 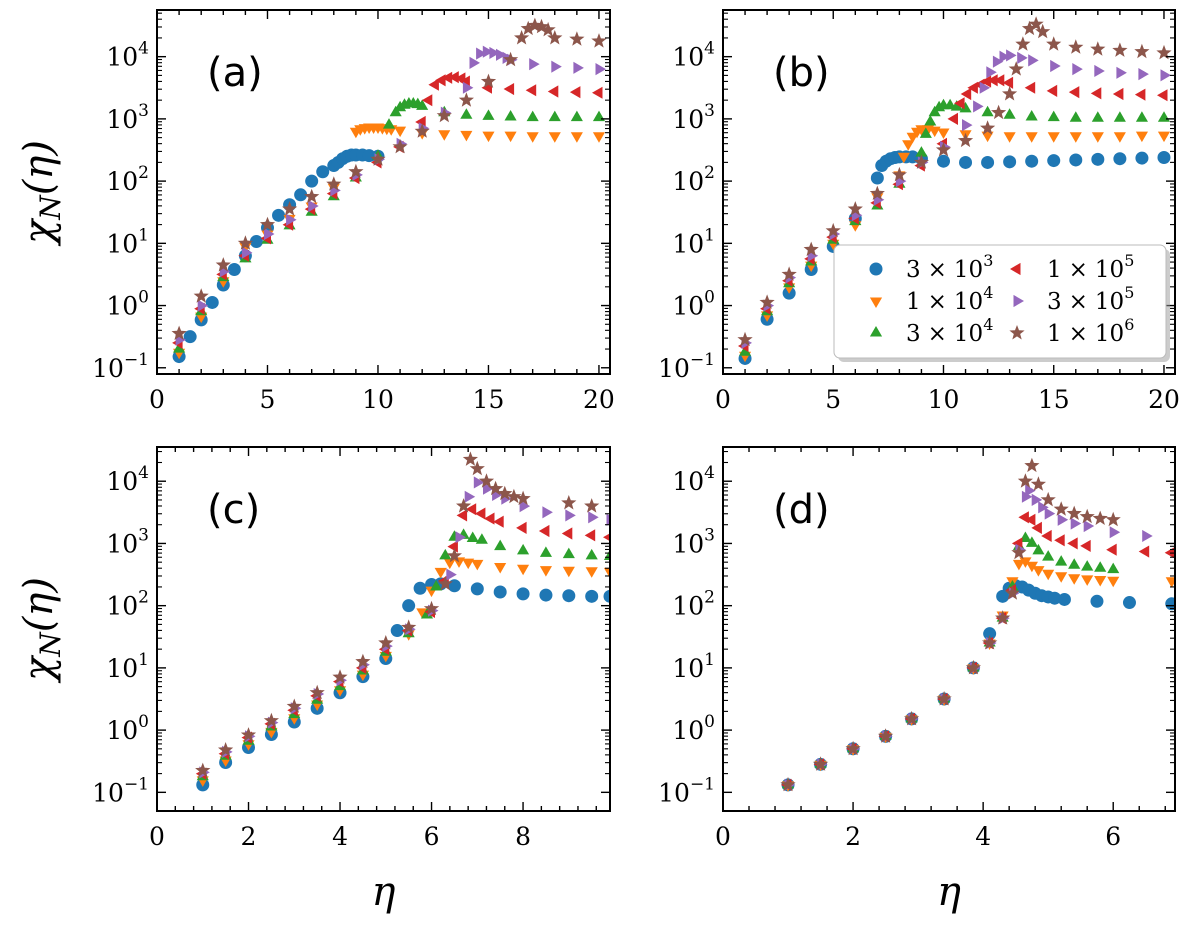 What do you see at coordinates (432, 836) in the screenshot?
I see `x-tick-label: 6` at bounding box center [432, 836].